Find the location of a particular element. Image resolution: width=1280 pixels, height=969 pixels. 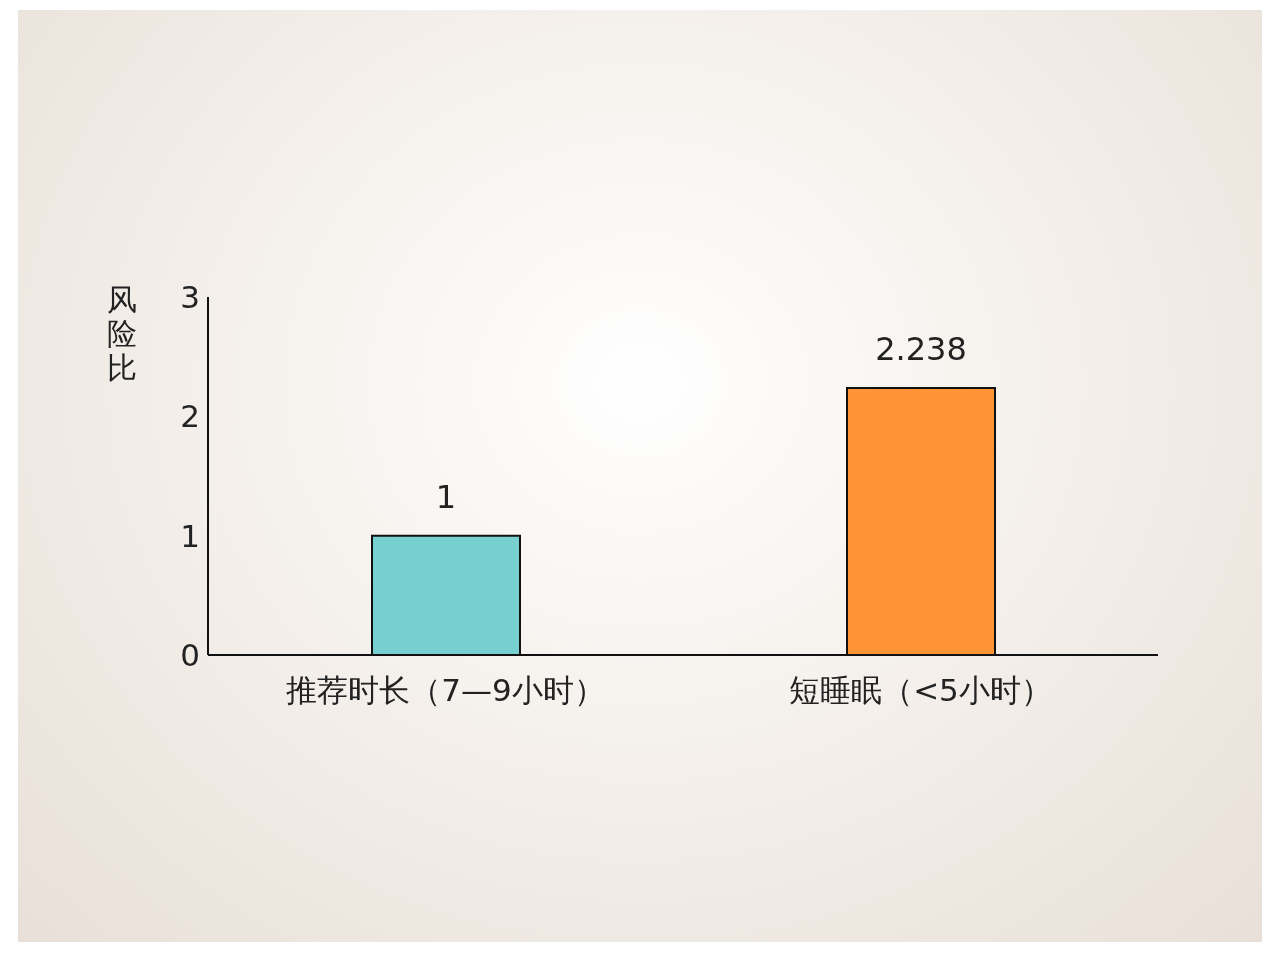

y-tick-label: 0 is located at coordinates (190, 655).